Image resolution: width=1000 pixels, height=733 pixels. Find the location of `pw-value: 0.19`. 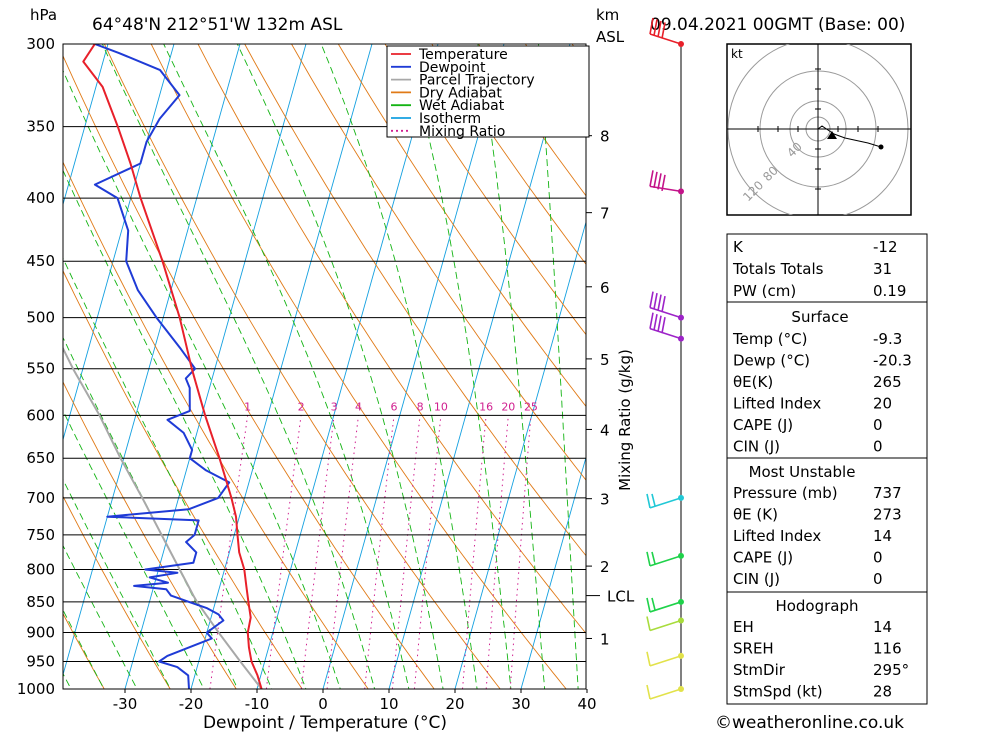

pw-value: 0.19 is located at coordinates (889, 291).